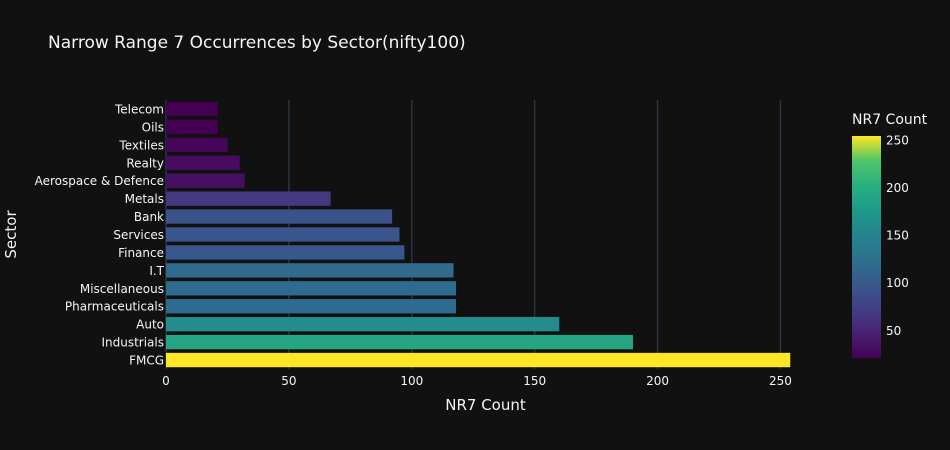 The image size is (950, 450). Describe the element at coordinates (485, 405) in the screenshot. I see `x-axis-title: NR7 Count` at that location.